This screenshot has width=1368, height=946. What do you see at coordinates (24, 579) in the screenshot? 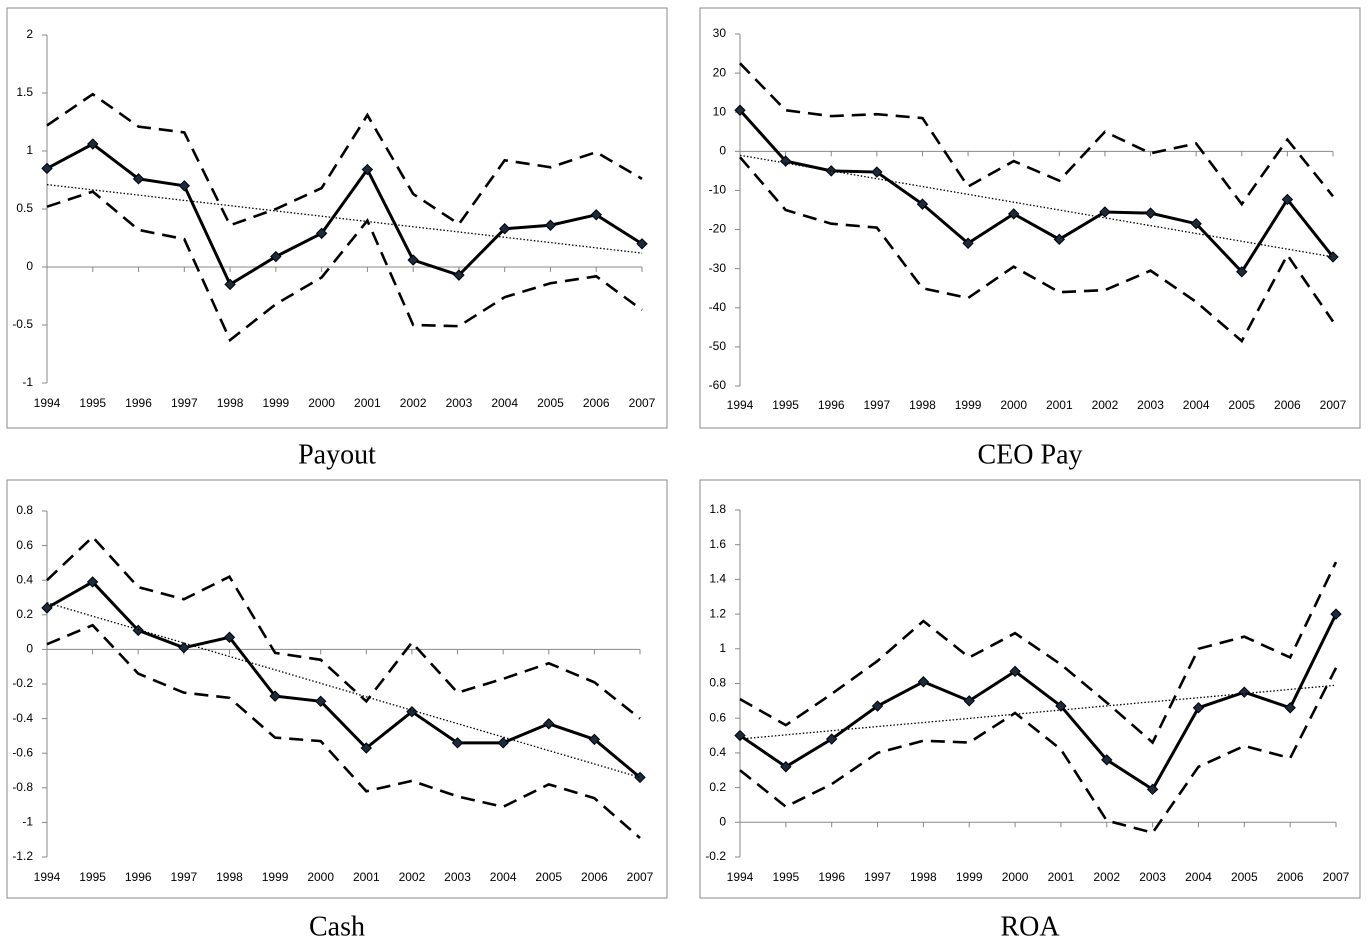
I see `y-tick-label: 0.4` at bounding box center [24, 579].